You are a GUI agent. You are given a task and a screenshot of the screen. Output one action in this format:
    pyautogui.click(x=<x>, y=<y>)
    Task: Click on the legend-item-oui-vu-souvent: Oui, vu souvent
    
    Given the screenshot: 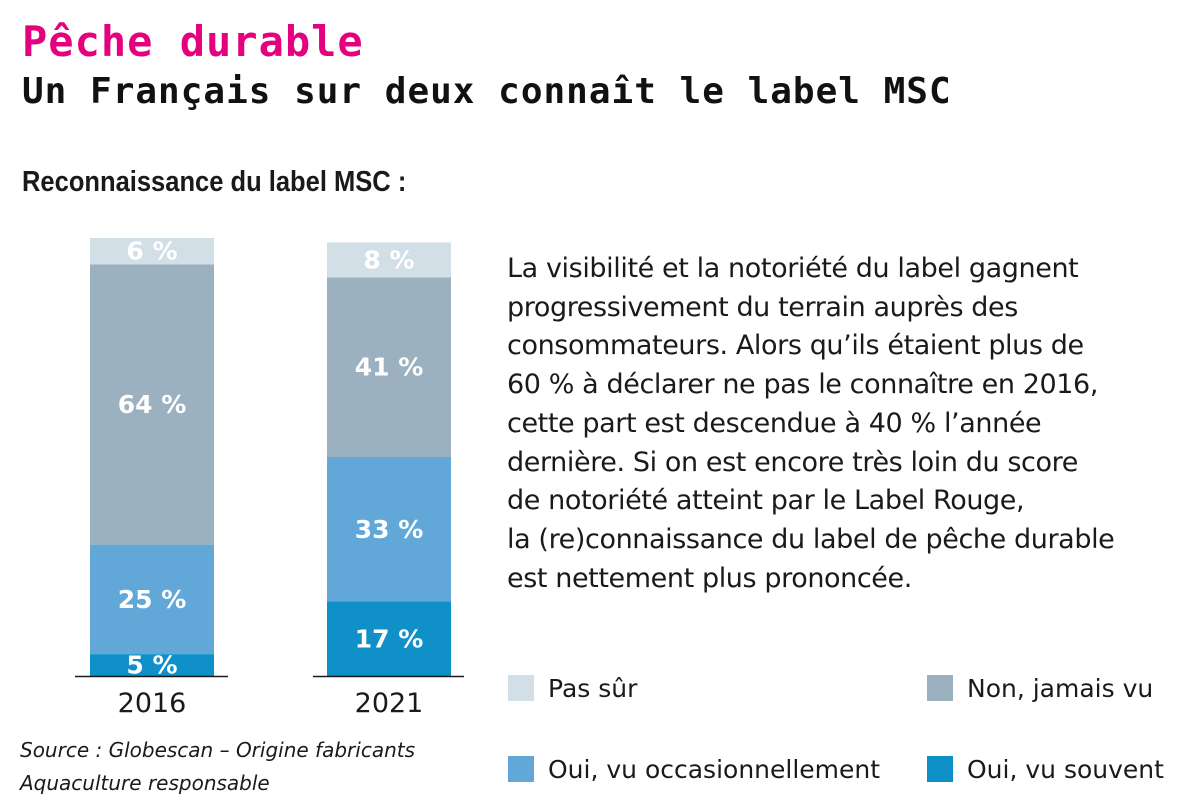 What is the action you would take?
    pyautogui.click(x=1045, y=769)
    